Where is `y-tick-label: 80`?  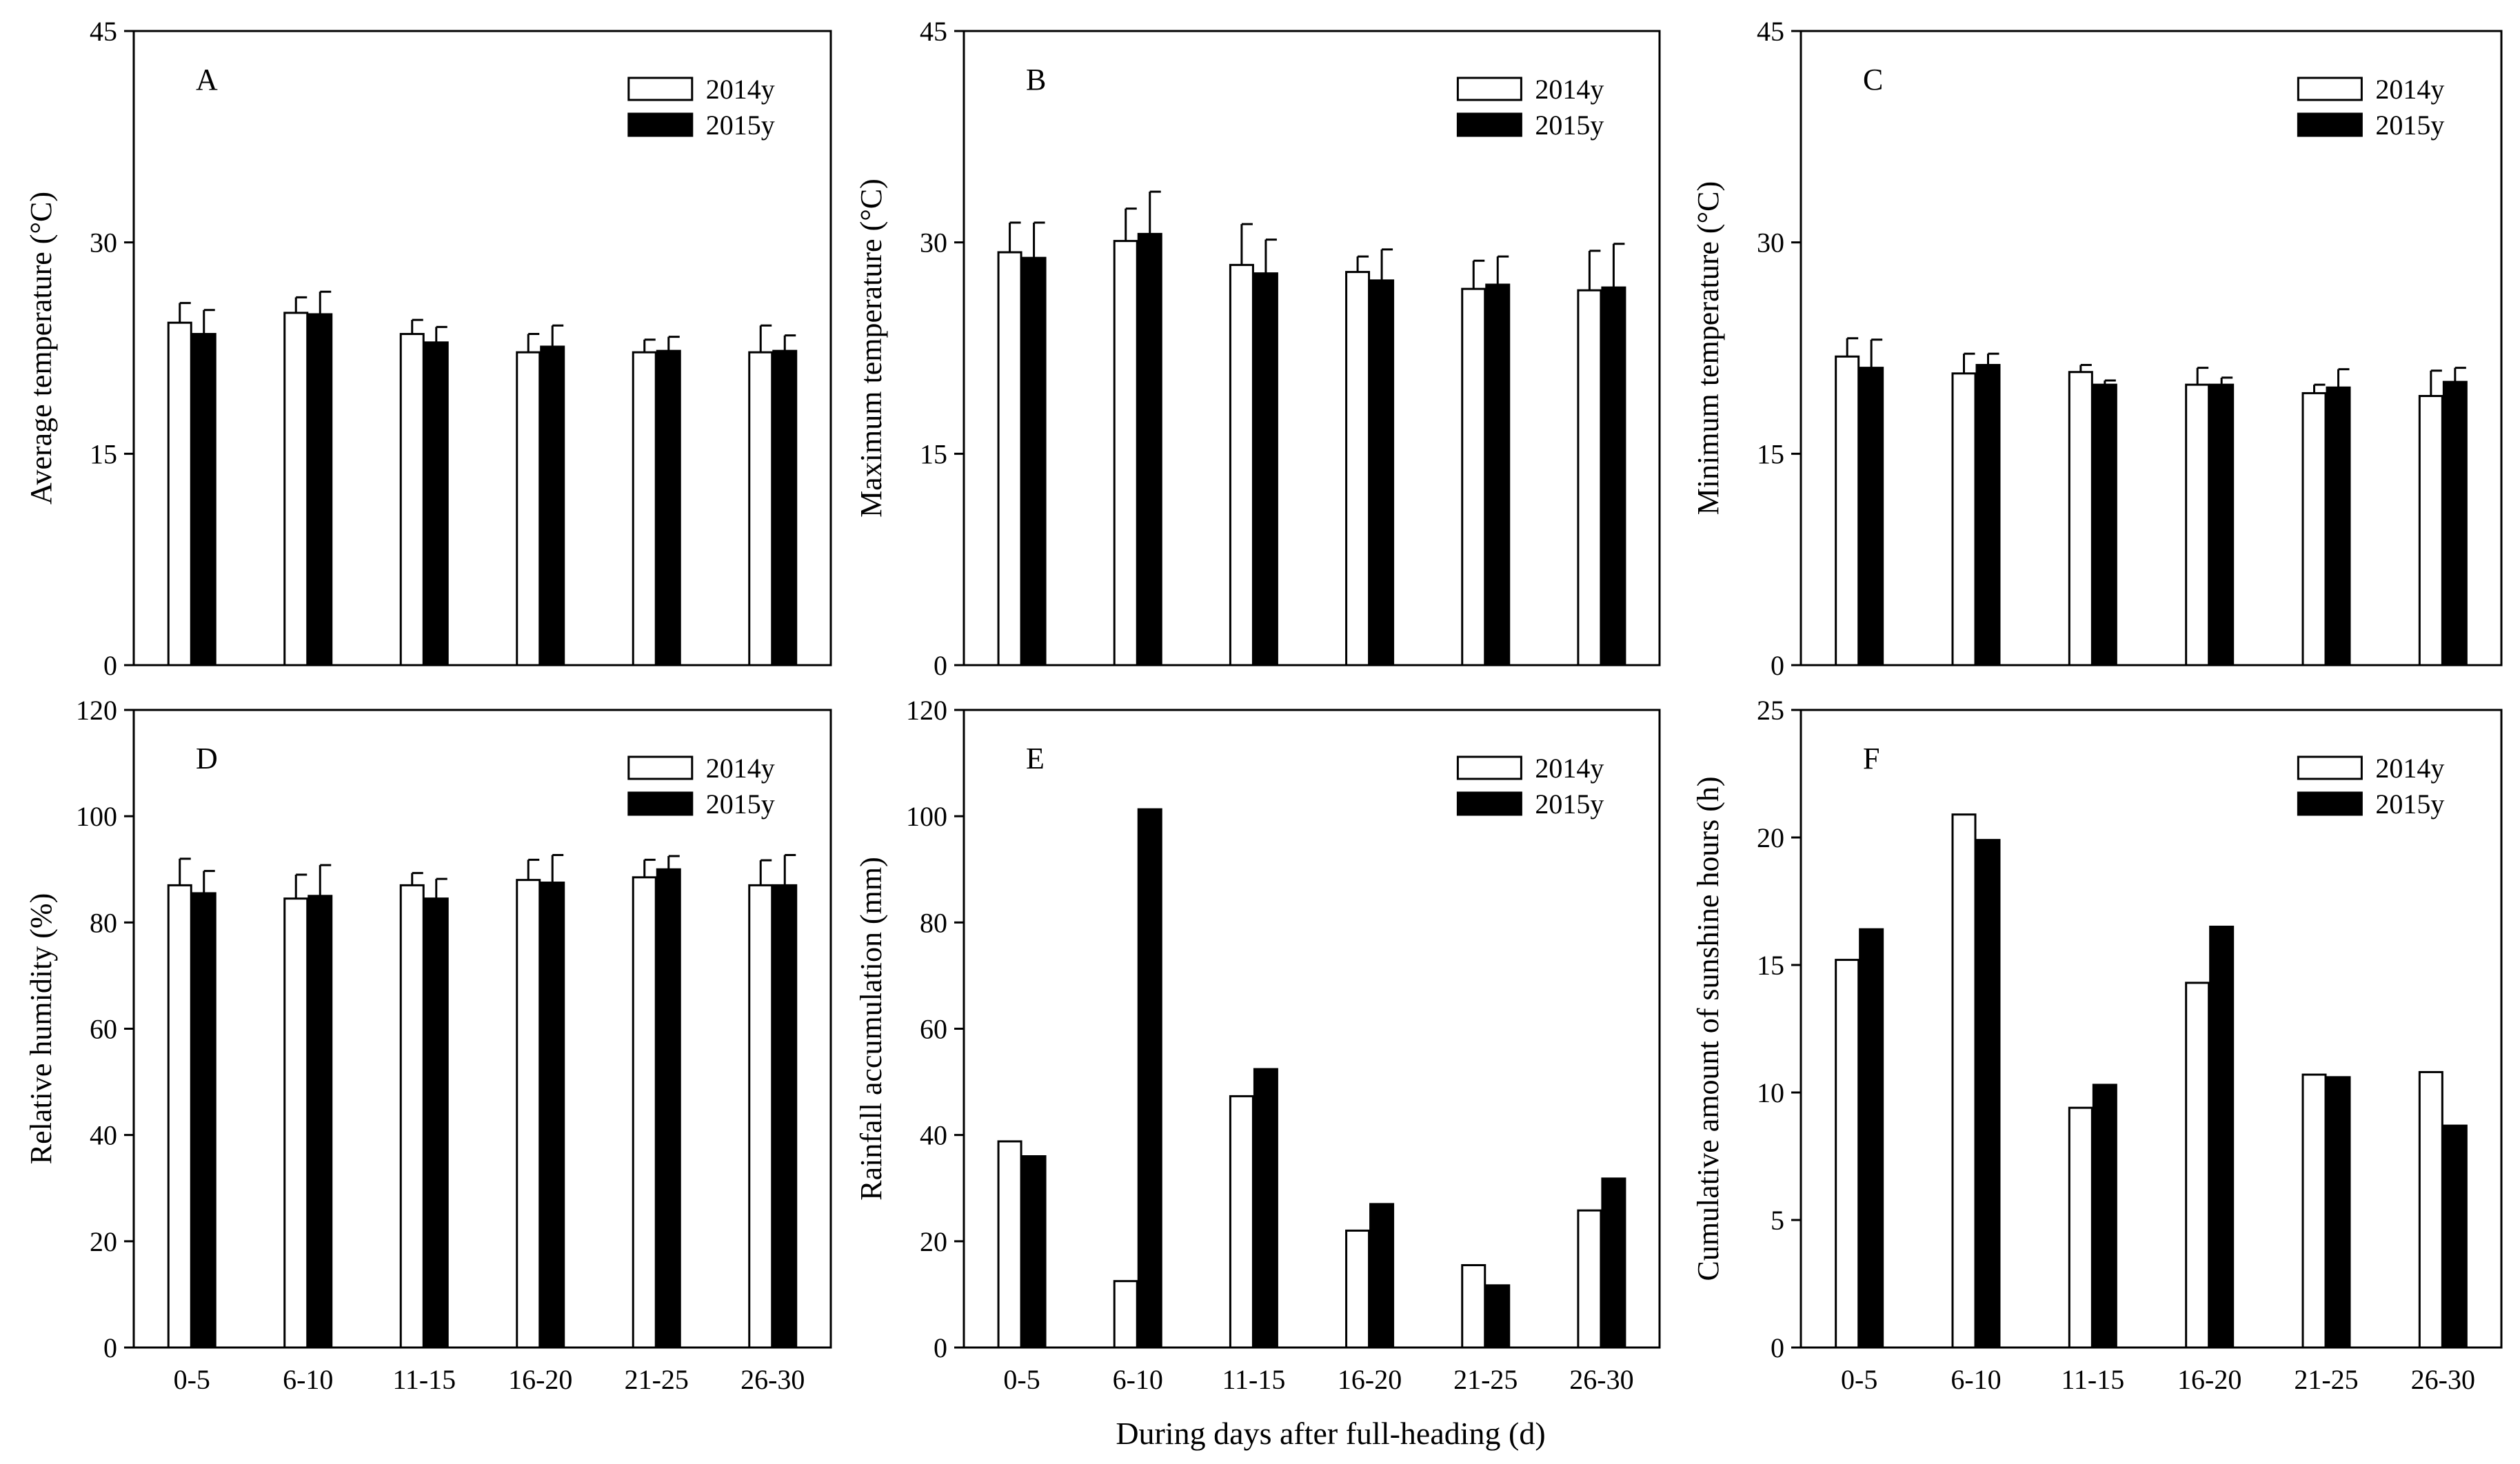 y-tick-label: 80 is located at coordinates (933, 922).